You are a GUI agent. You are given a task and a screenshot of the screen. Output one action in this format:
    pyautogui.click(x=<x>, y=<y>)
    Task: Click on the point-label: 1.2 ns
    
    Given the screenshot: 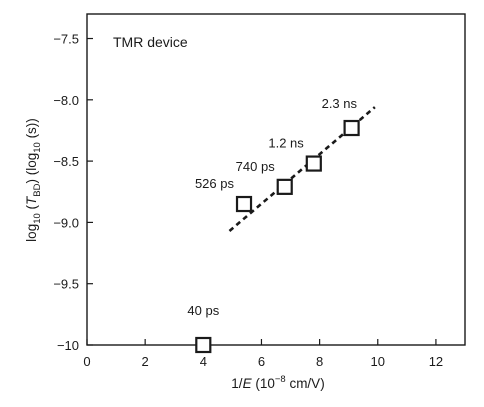 What is the action you would take?
    pyautogui.click(x=286, y=143)
    